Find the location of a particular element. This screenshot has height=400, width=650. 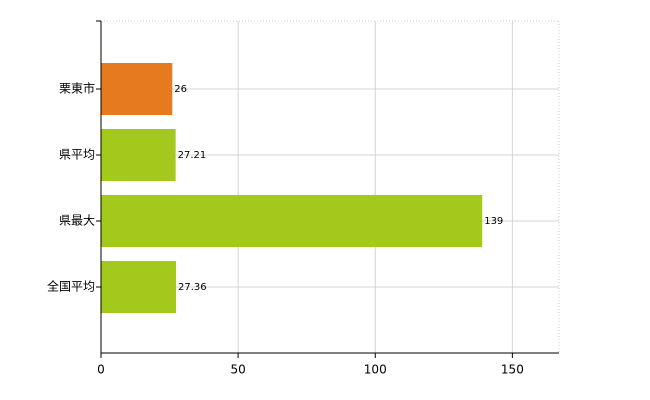

y-tick-label: 全国平均 is located at coordinates (71, 286).